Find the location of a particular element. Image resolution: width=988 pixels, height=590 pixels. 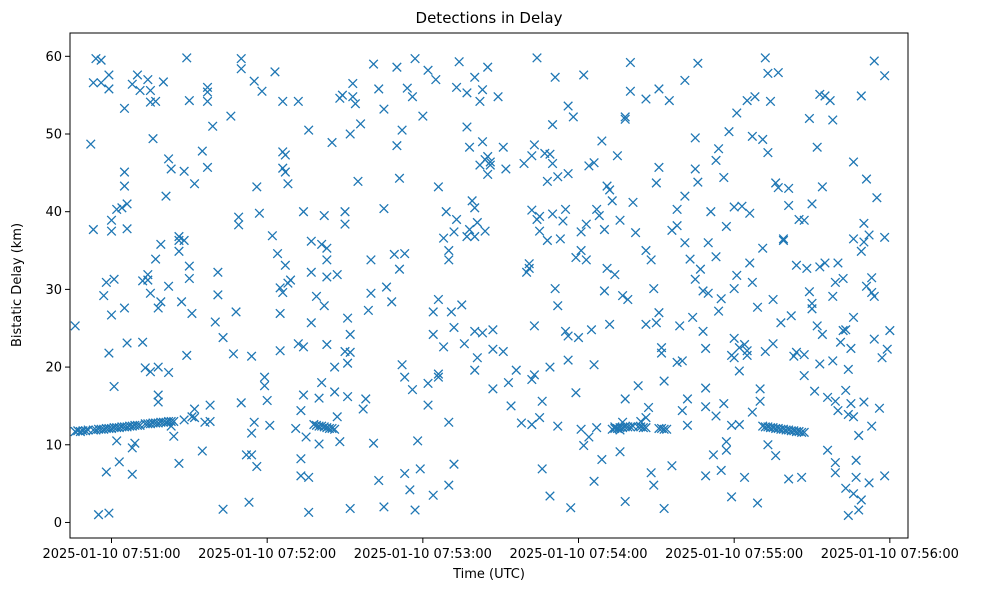

x-tick-label-3: 2025-01-10 07:54:00 is located at coordinates (578, 554).